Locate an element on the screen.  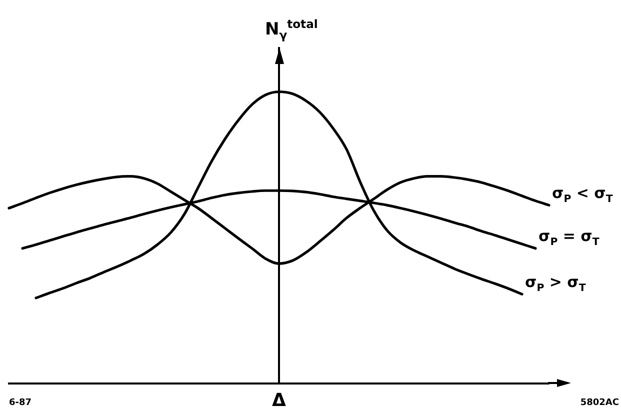
series-label: σ$_{P}$ < σ$_{T}$ is located at coordinates (582, 195).